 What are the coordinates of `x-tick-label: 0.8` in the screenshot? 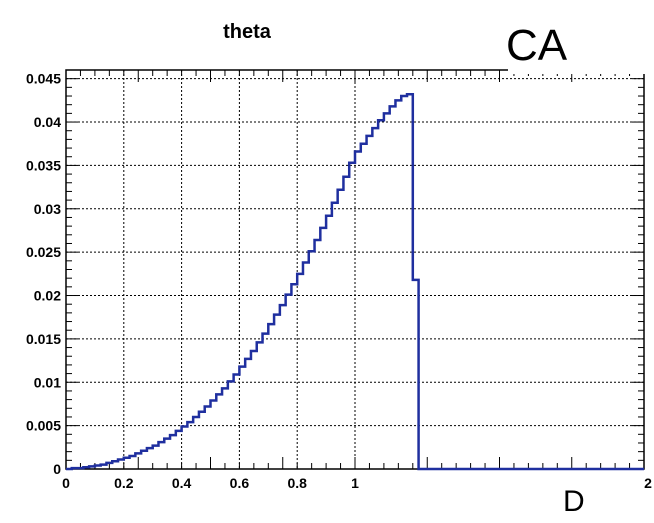 It's located at (297, 483).